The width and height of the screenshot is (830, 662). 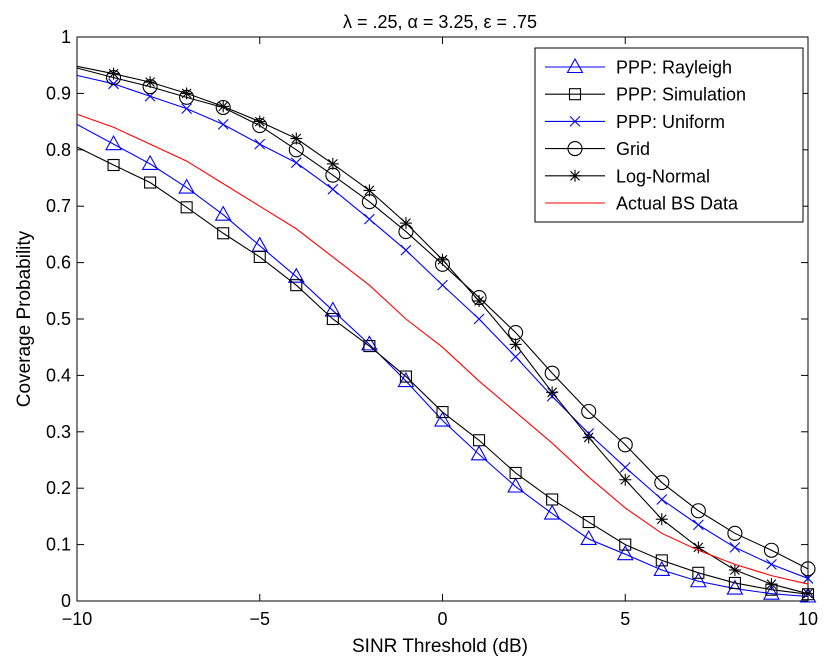 I want to click on y-tick-label: 0.9, so click(x=58, y=93).